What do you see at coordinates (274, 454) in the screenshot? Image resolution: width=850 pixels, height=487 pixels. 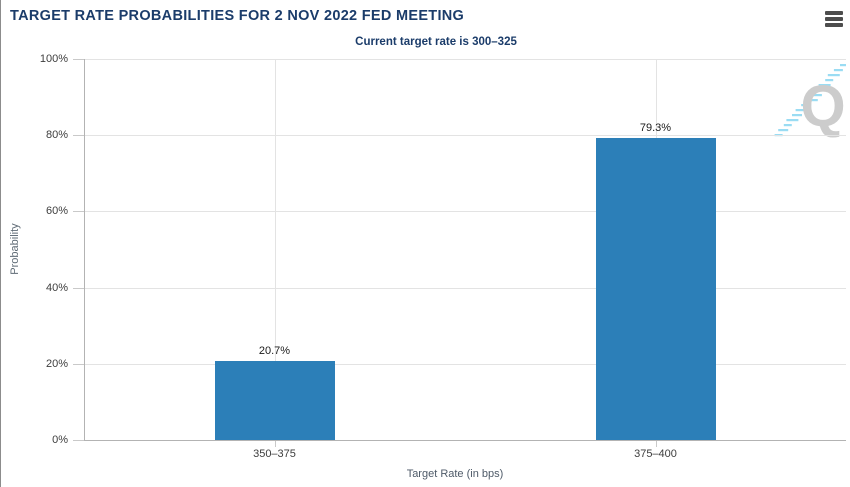 I see `x-tick-label: 350–375` at bounding box center [274, 454].